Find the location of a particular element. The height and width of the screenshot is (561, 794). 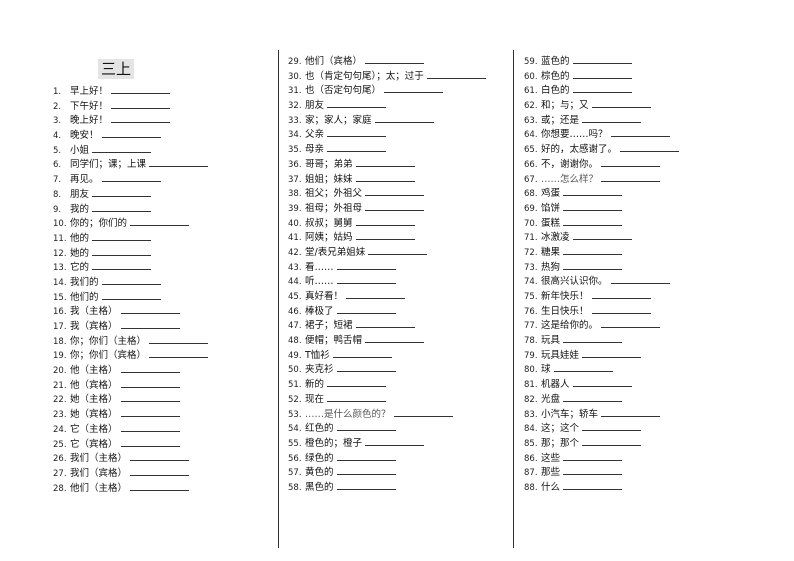

item-number: 68. is located at coordinates (531, 194).